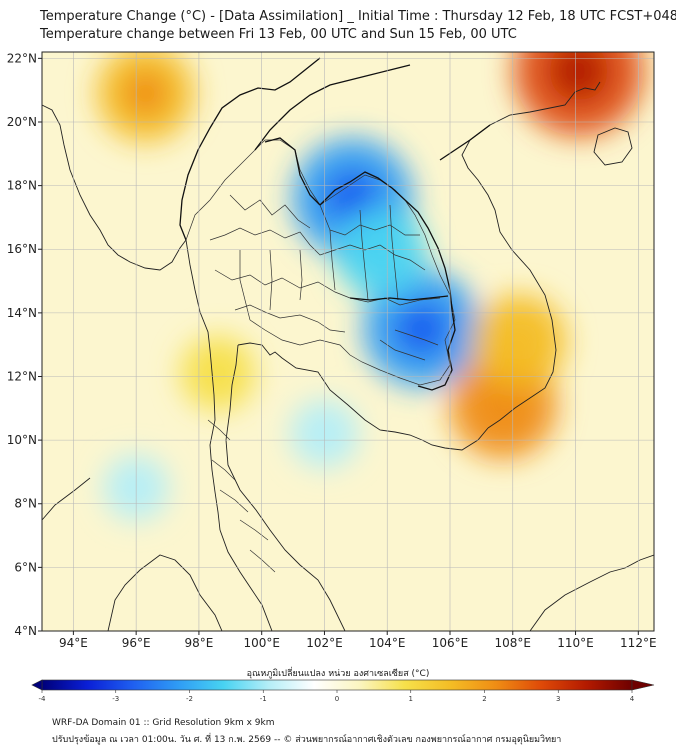  What do you see at coordinates (189, 699) in the screenshot?
I see `colorbar-tick-label: -2` at bounding box center [189, 699].